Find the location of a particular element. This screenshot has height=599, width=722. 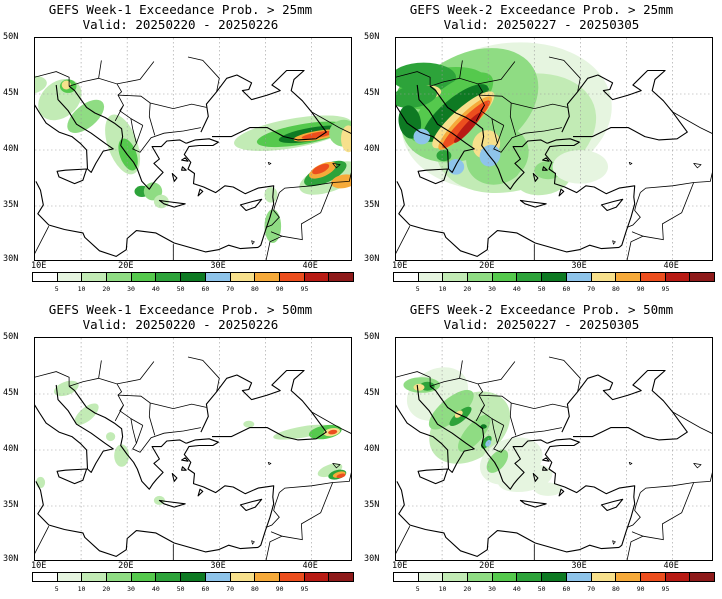

panel-title: GEFS Week-2 Exceedance Prob. > 50mm is located at coordinates (541, 309).